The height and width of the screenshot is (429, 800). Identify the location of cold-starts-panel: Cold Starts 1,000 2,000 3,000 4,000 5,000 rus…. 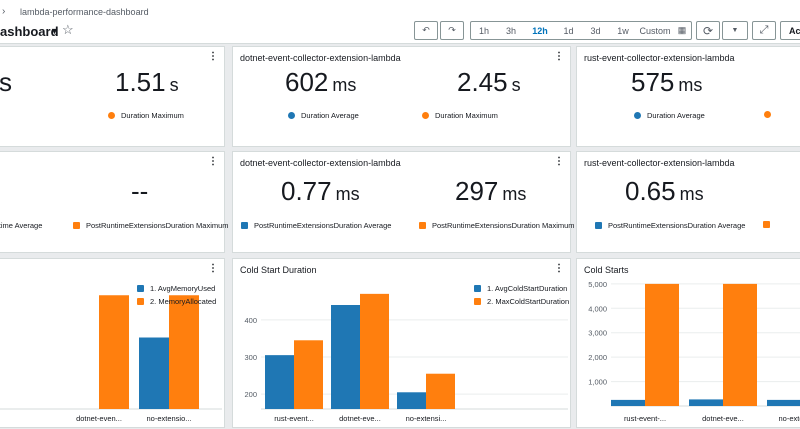
(688, 343).